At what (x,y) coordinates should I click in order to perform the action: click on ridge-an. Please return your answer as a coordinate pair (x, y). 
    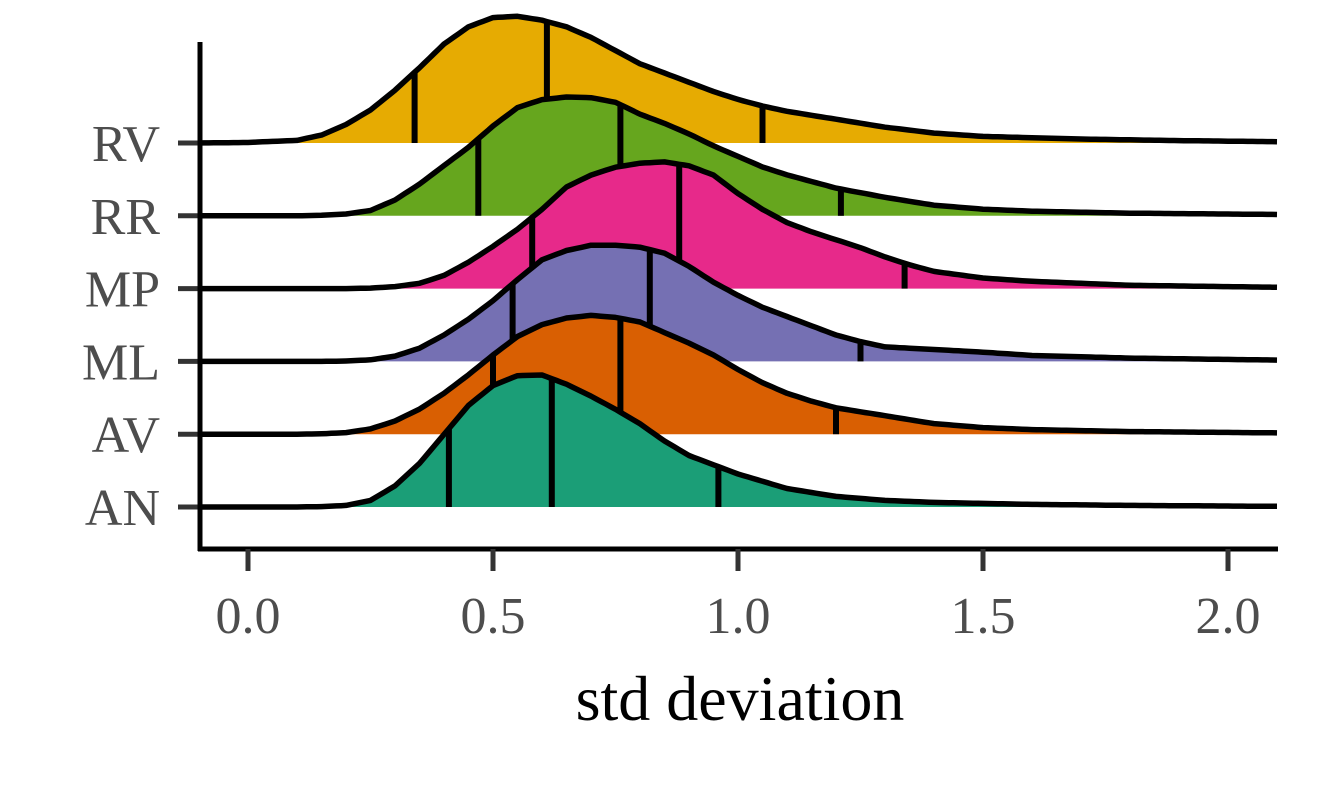
    Looking at the image, I should click on (738, 441).